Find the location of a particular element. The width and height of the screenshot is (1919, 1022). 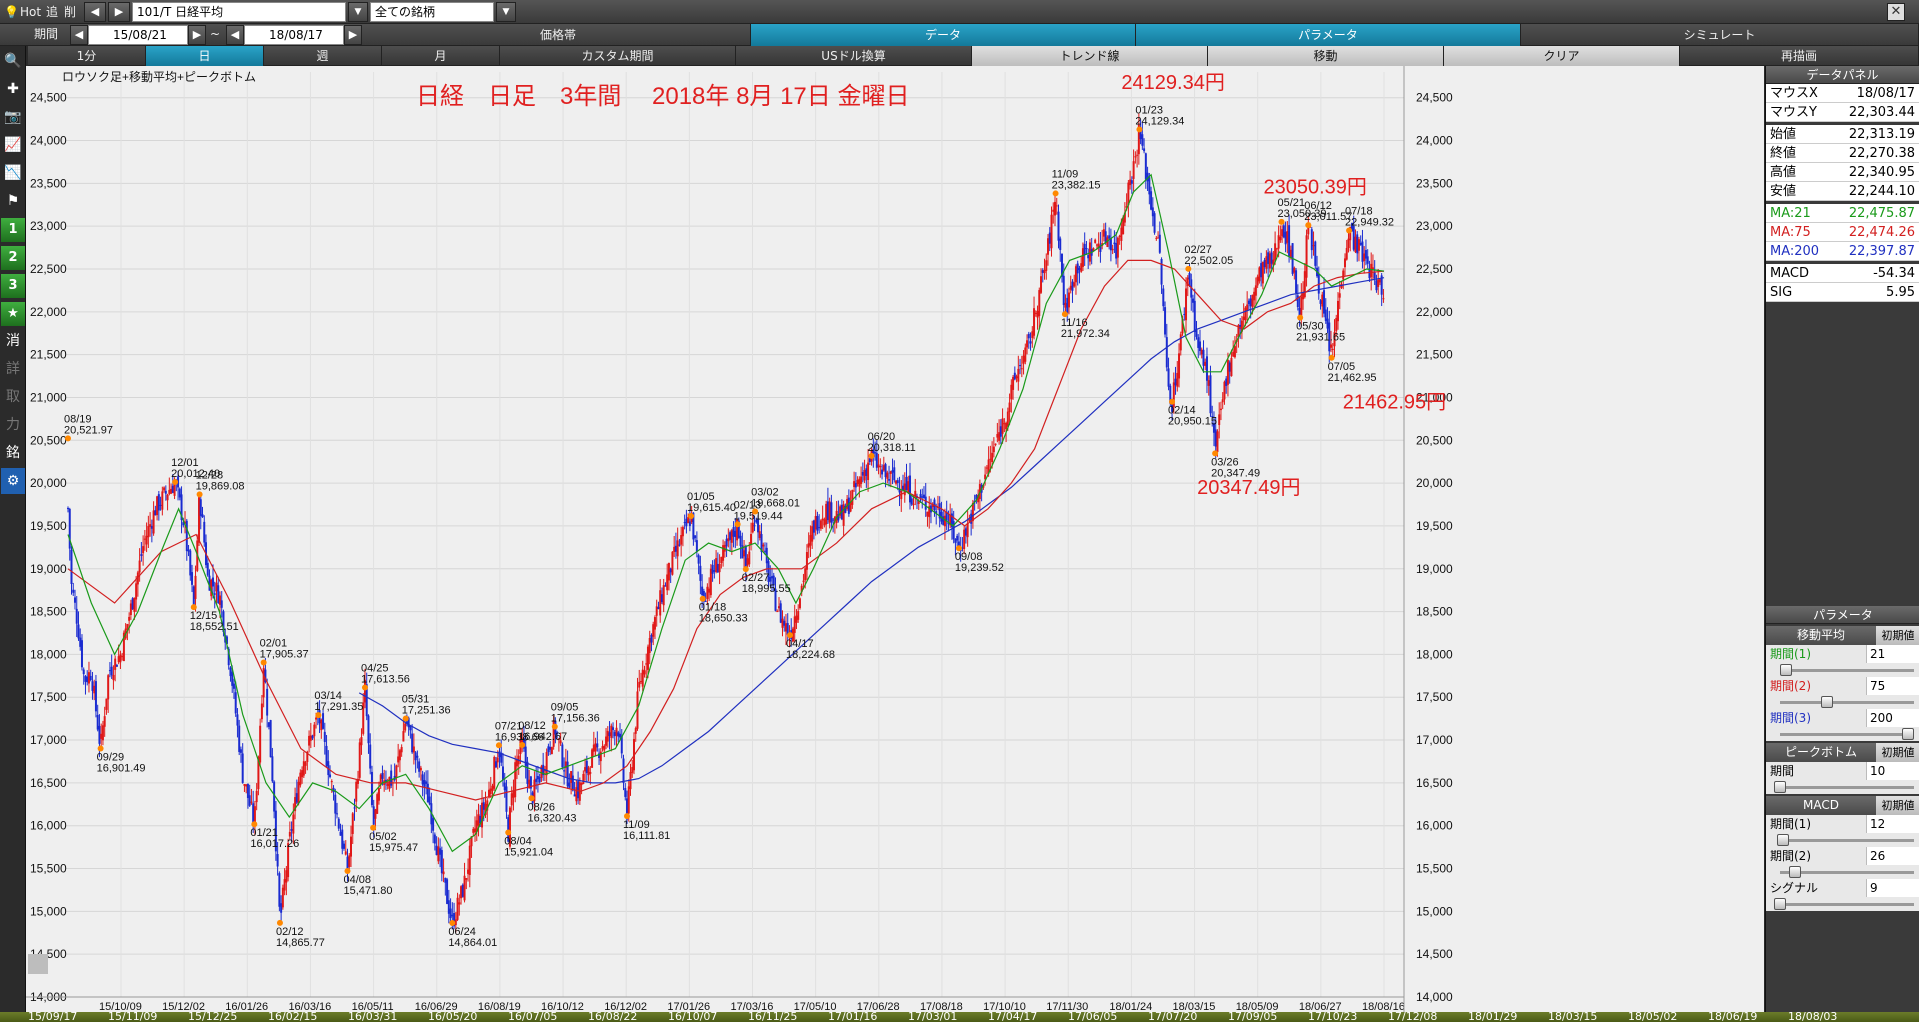

prev-symbol-button: ◀ is located at coordinates (95, 12).